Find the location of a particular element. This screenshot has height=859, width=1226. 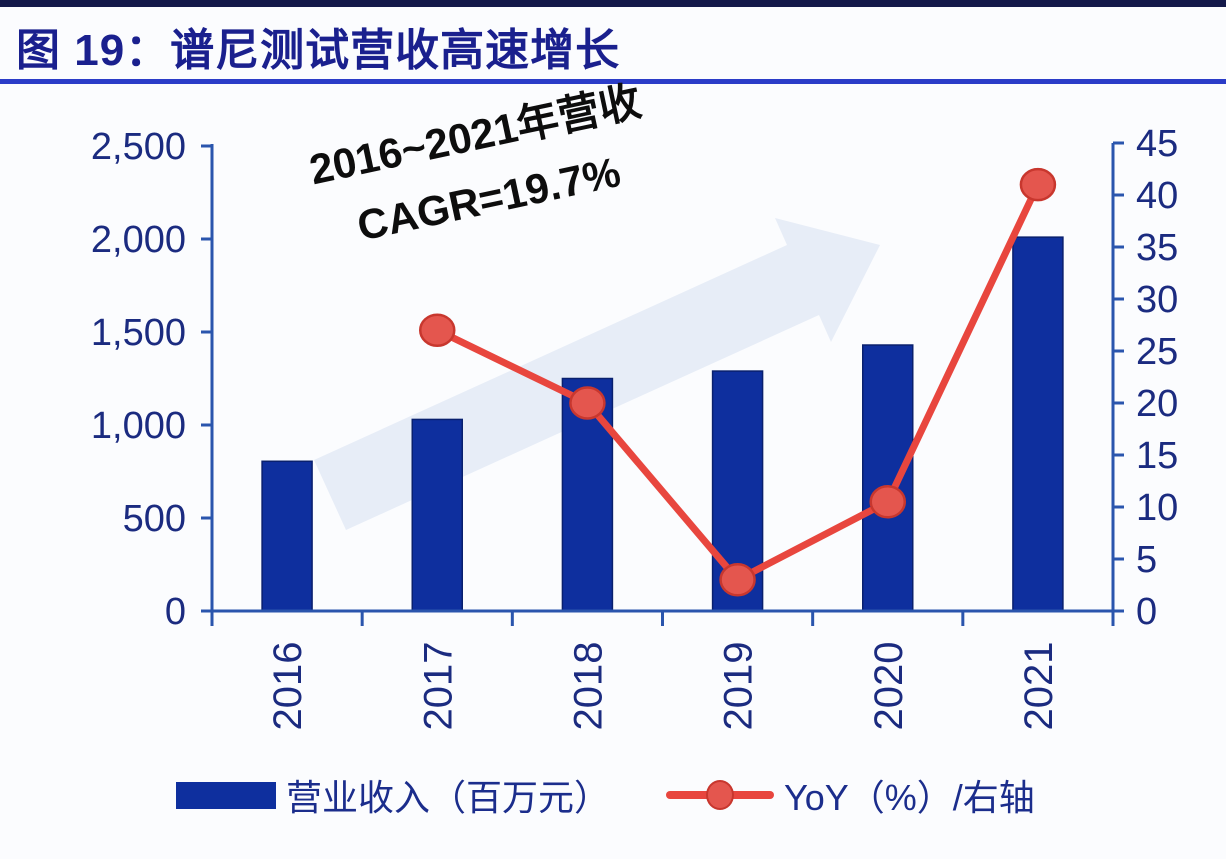

top-border-bar is located at coordinates (613, 3).